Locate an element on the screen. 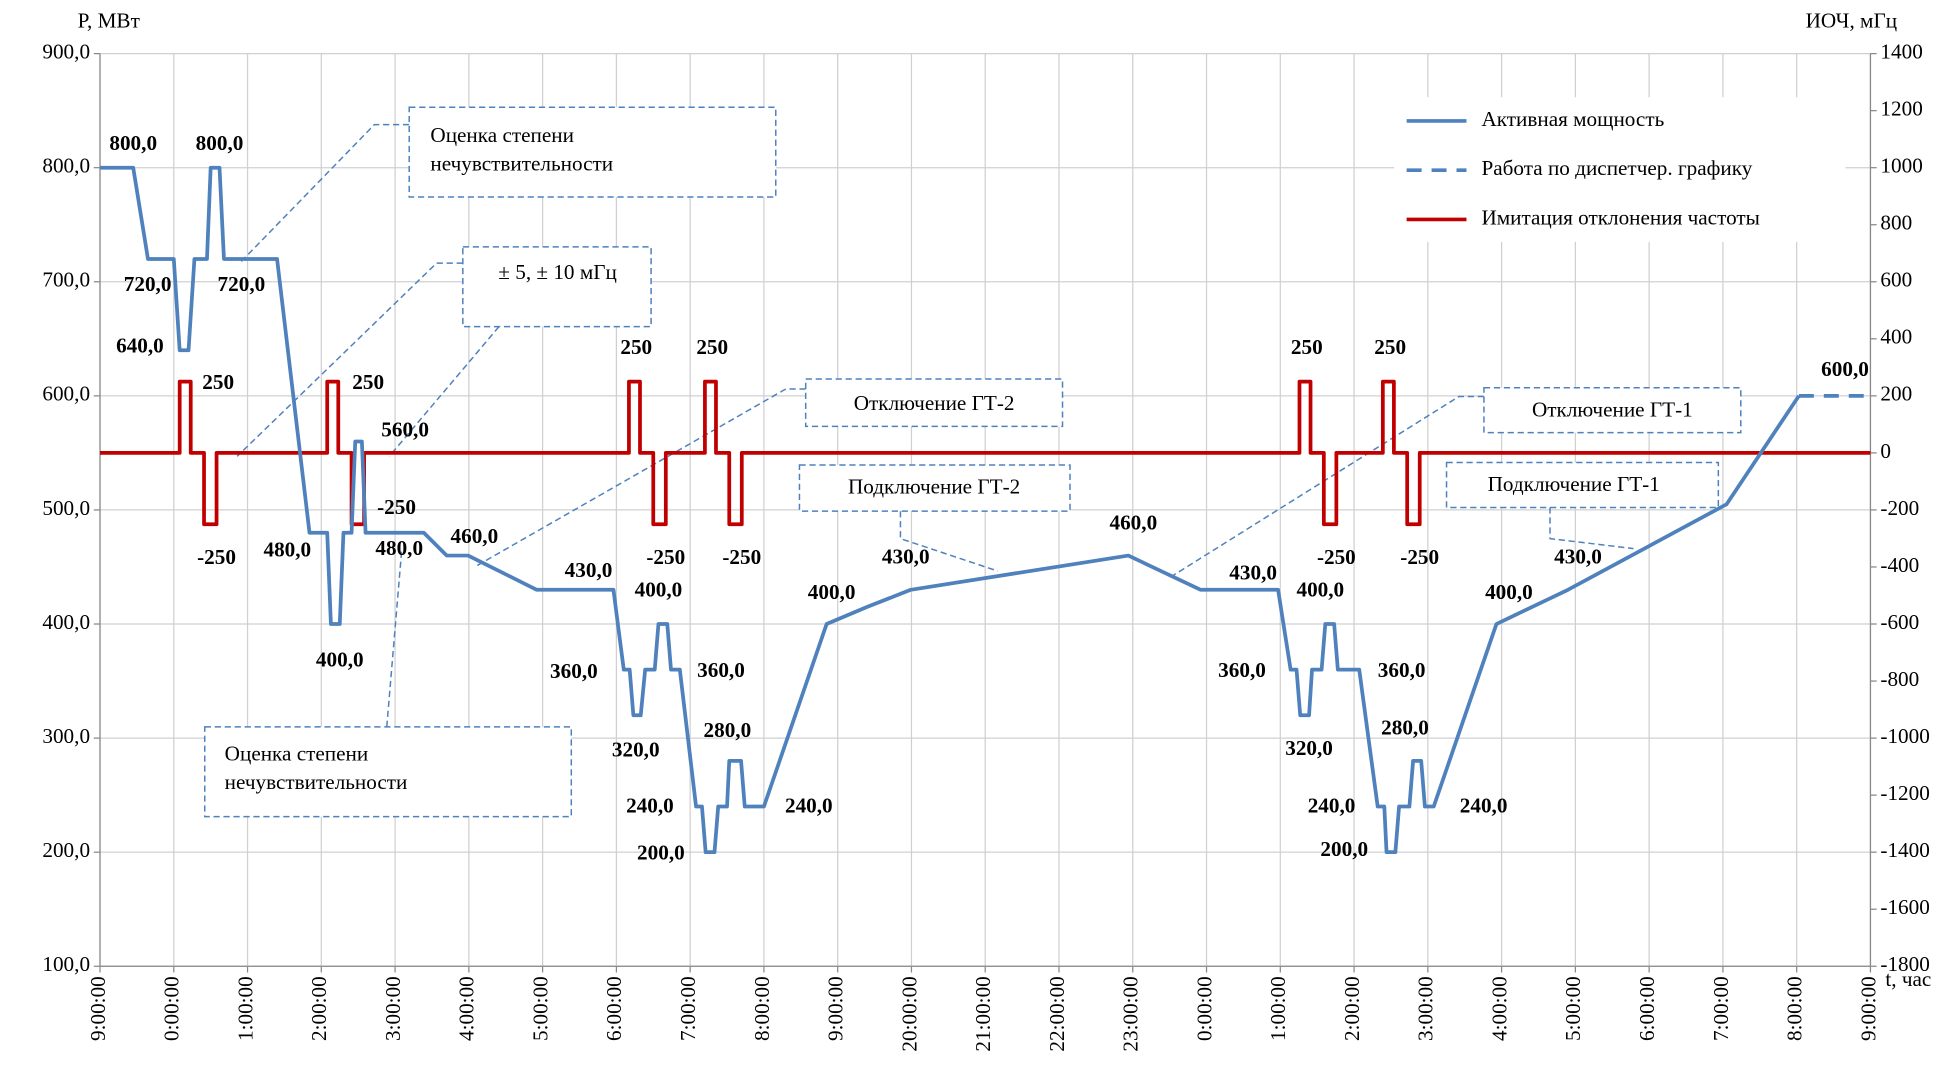 The width and height of the screenshot is (1953, 1066). y2-tick-label: 1000 is located at coordinates (1901, 166).